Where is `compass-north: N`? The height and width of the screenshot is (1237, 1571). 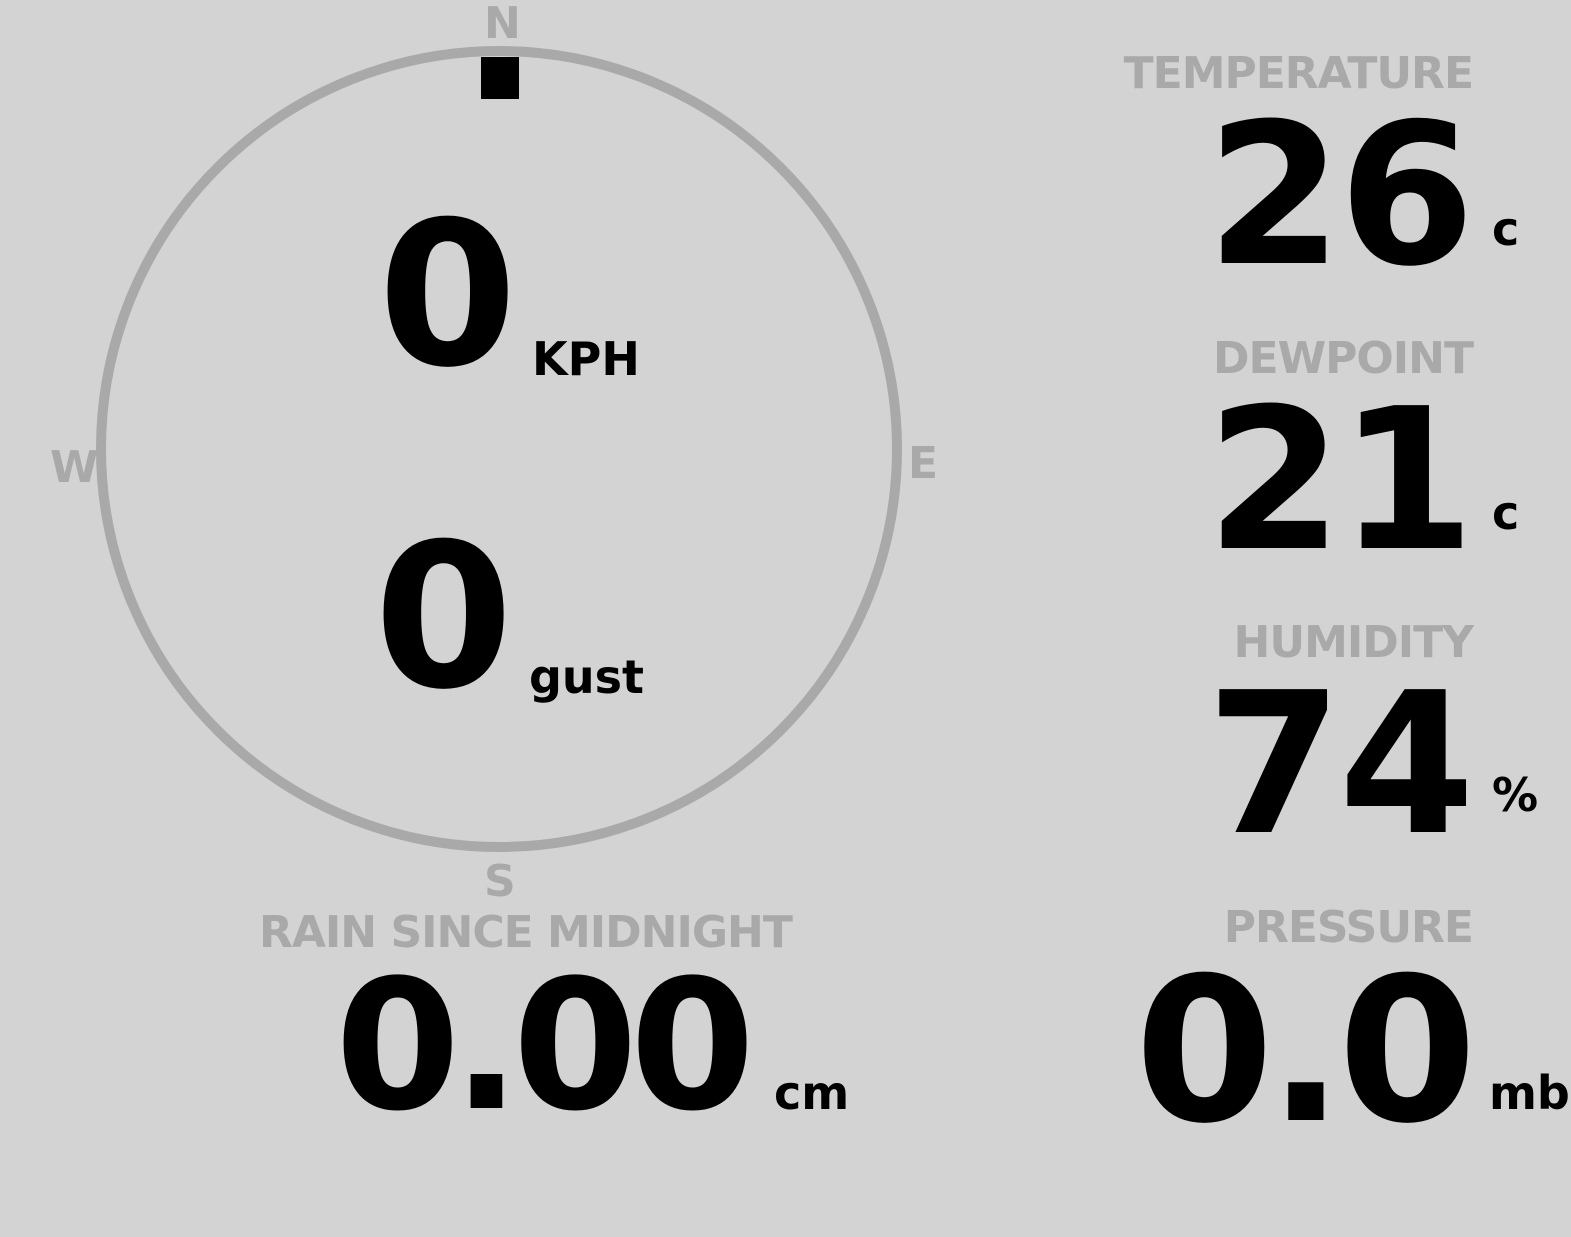 compass-north: N is located at coordinates (502, 24).